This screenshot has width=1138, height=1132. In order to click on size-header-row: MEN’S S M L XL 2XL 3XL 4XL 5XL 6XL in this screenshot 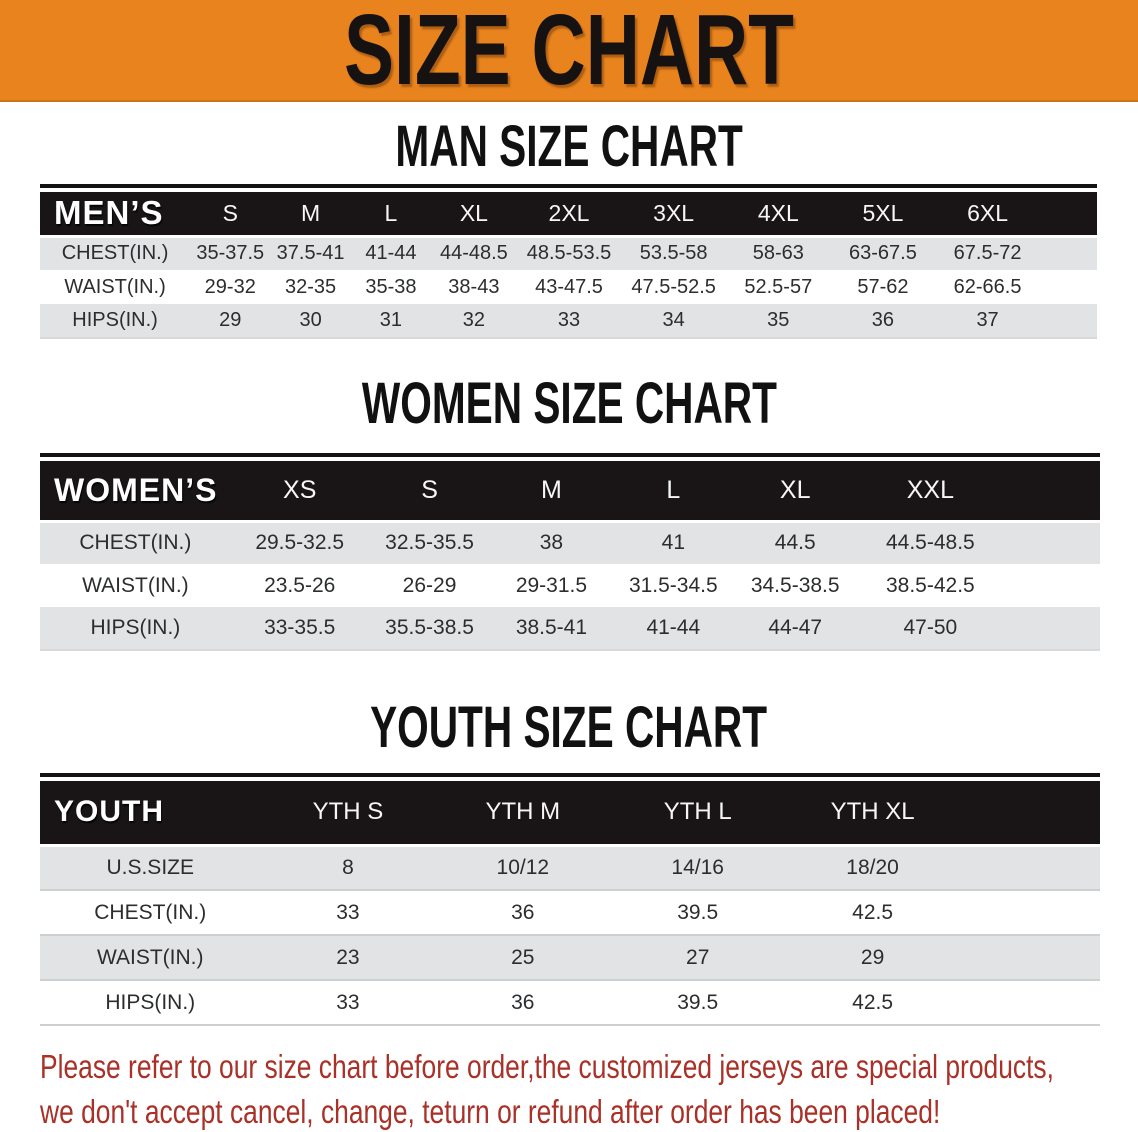, I will do `click(568, 215)`.